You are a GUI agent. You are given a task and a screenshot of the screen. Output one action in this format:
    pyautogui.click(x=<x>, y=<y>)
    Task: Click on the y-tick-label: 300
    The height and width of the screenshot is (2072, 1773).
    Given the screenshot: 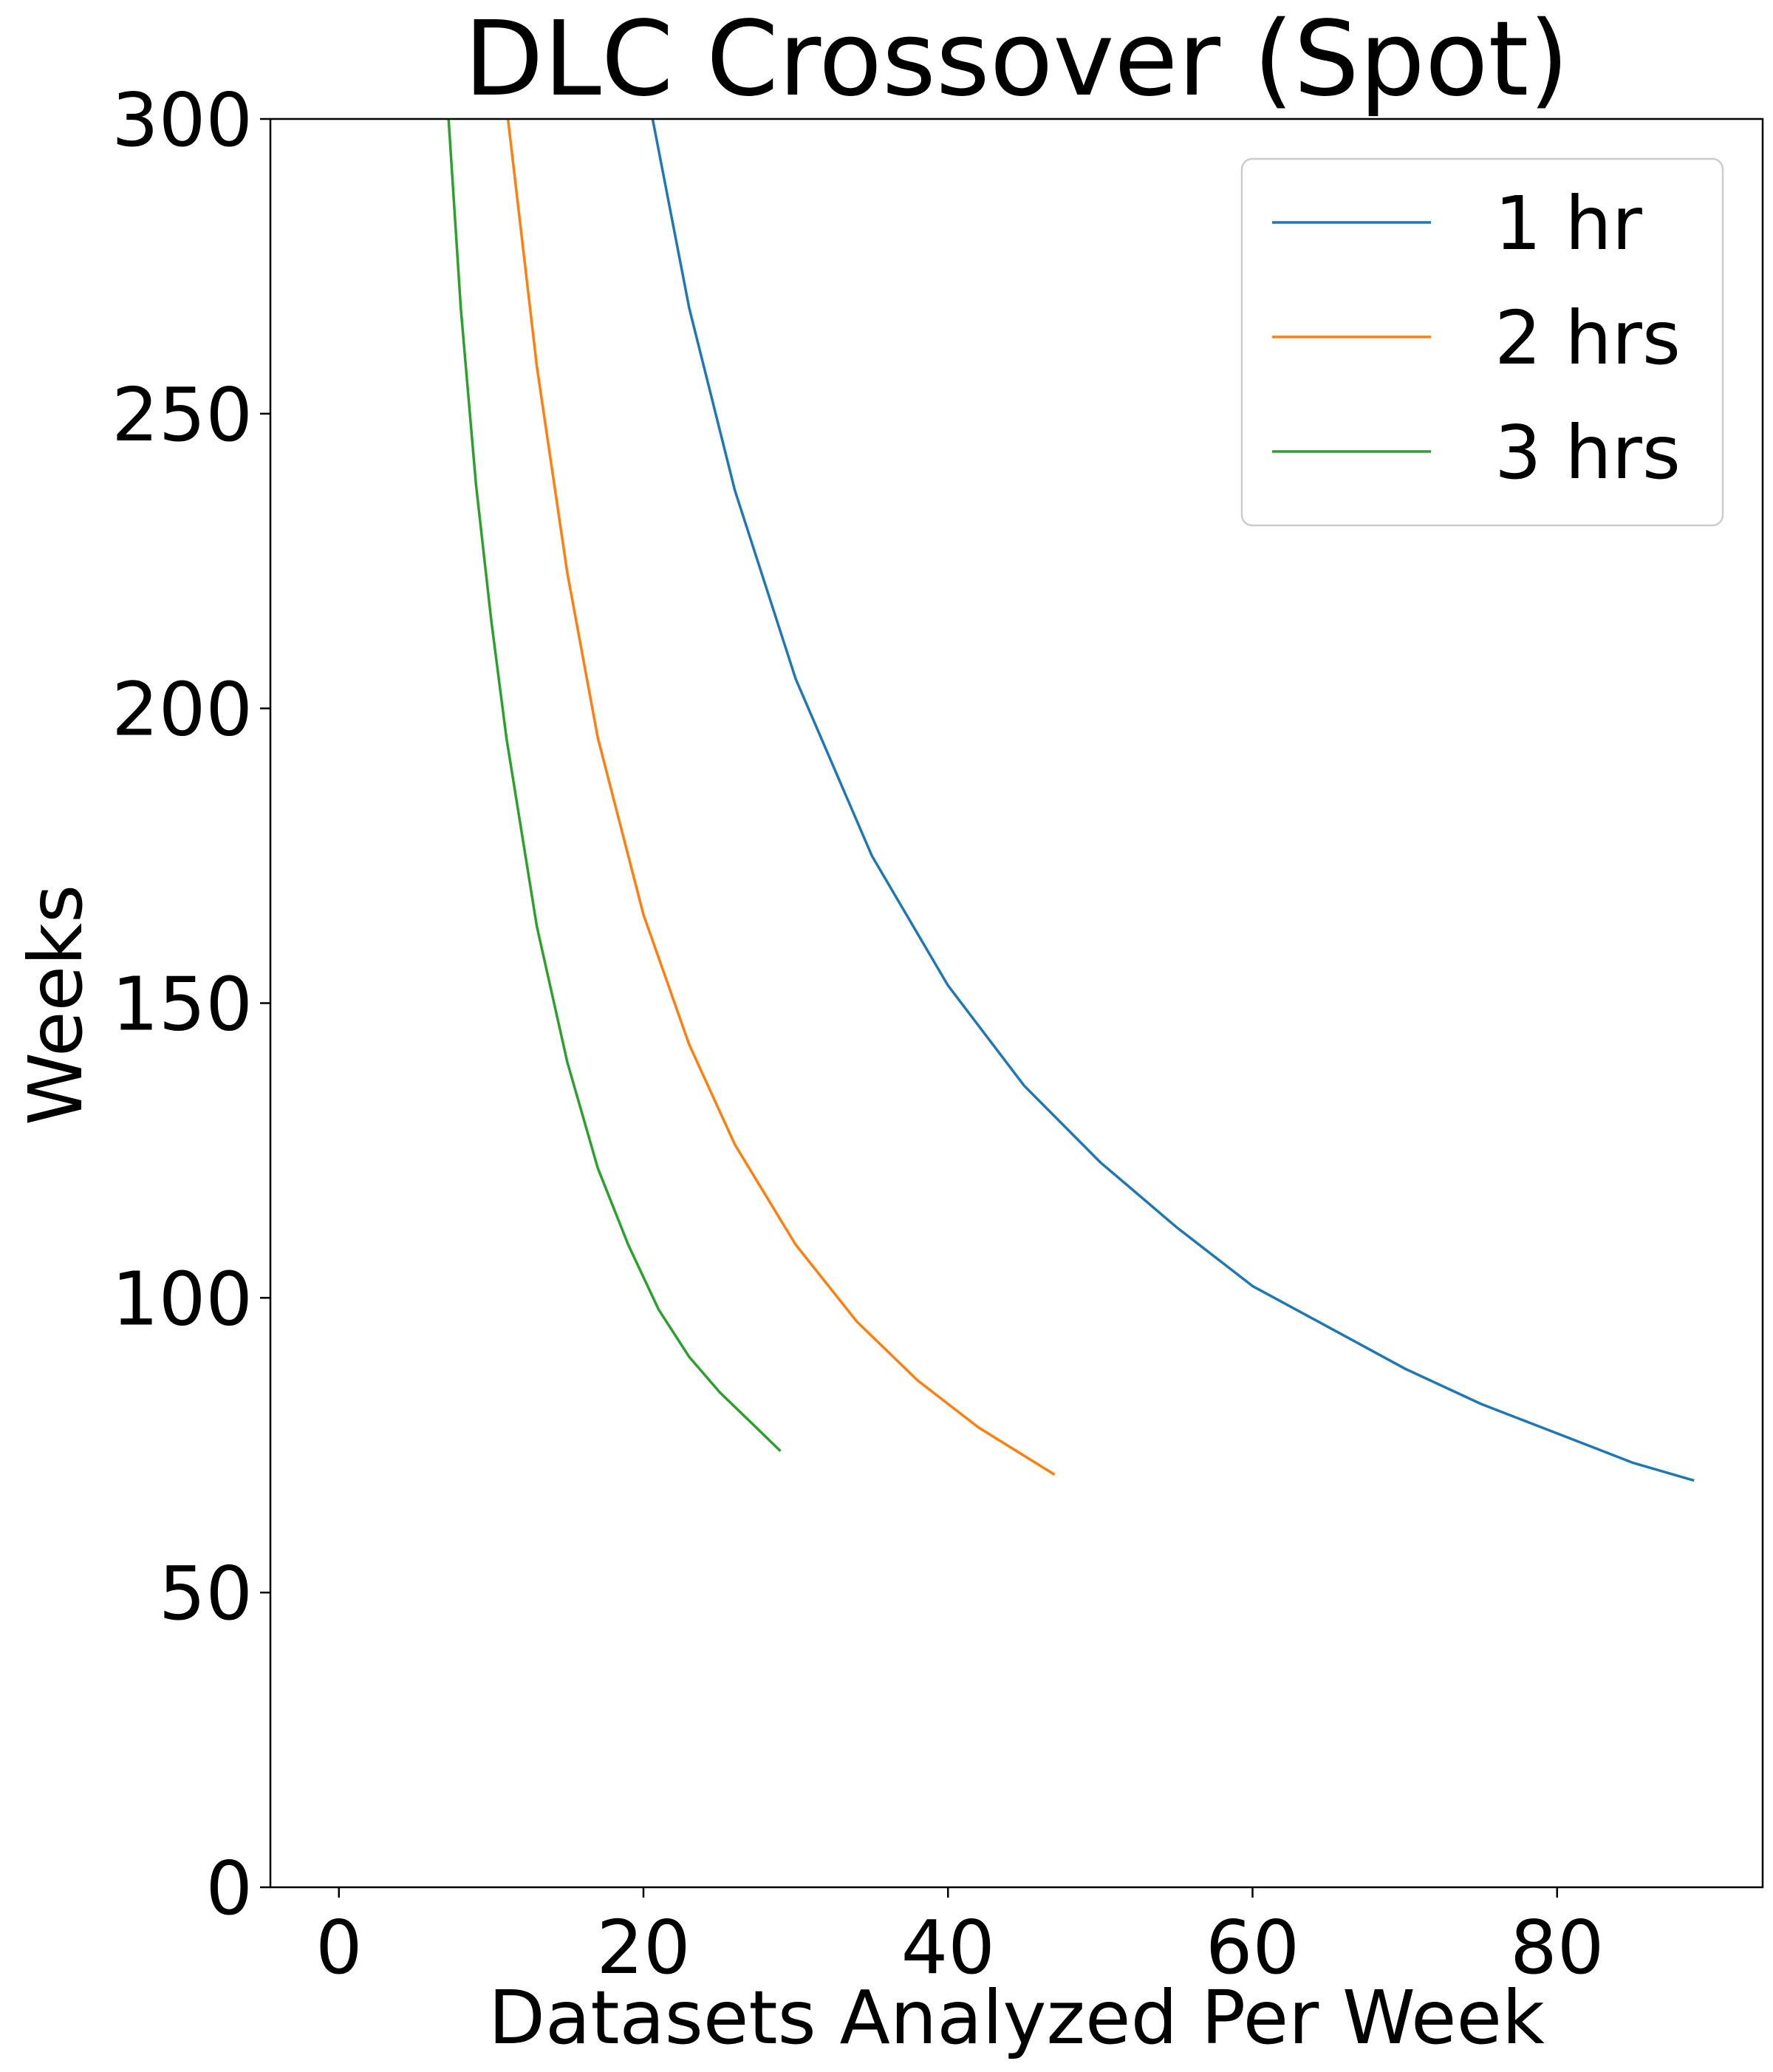 What is the action you would take?
    pyautogui.click(x=182, y=120)
    